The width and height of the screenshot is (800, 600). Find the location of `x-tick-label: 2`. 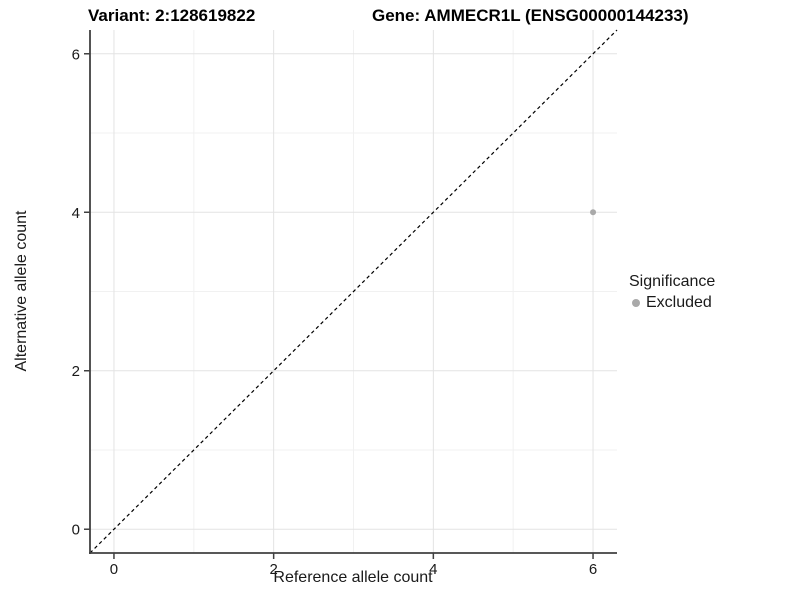

x-tick-label: 2 is located at coordinates (273, 569).